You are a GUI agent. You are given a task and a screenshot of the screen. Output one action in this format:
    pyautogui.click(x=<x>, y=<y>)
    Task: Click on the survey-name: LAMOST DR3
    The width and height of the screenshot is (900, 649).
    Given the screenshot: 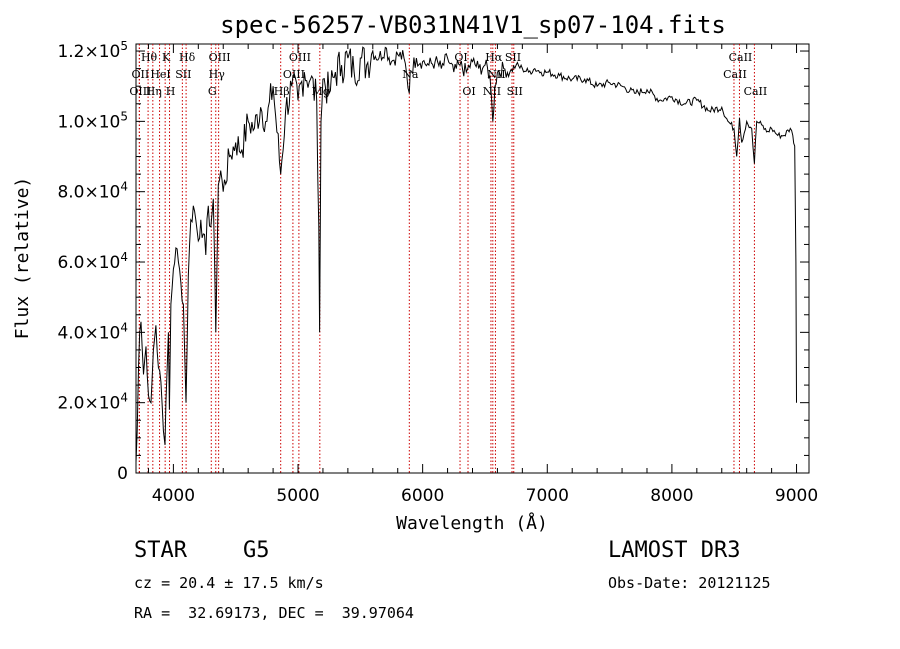 What is the action you would take?
    pyautogui.click(x=674, y=550)
    